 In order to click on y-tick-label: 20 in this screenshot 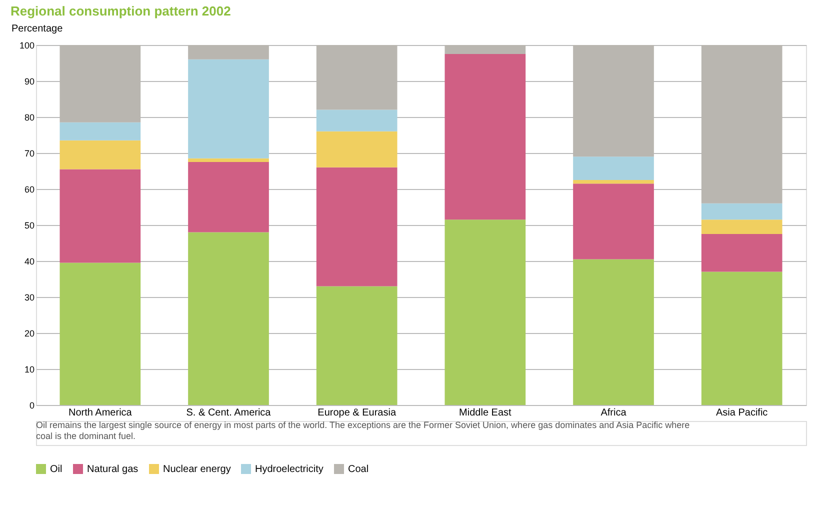, I will do `click(29, 333)`.